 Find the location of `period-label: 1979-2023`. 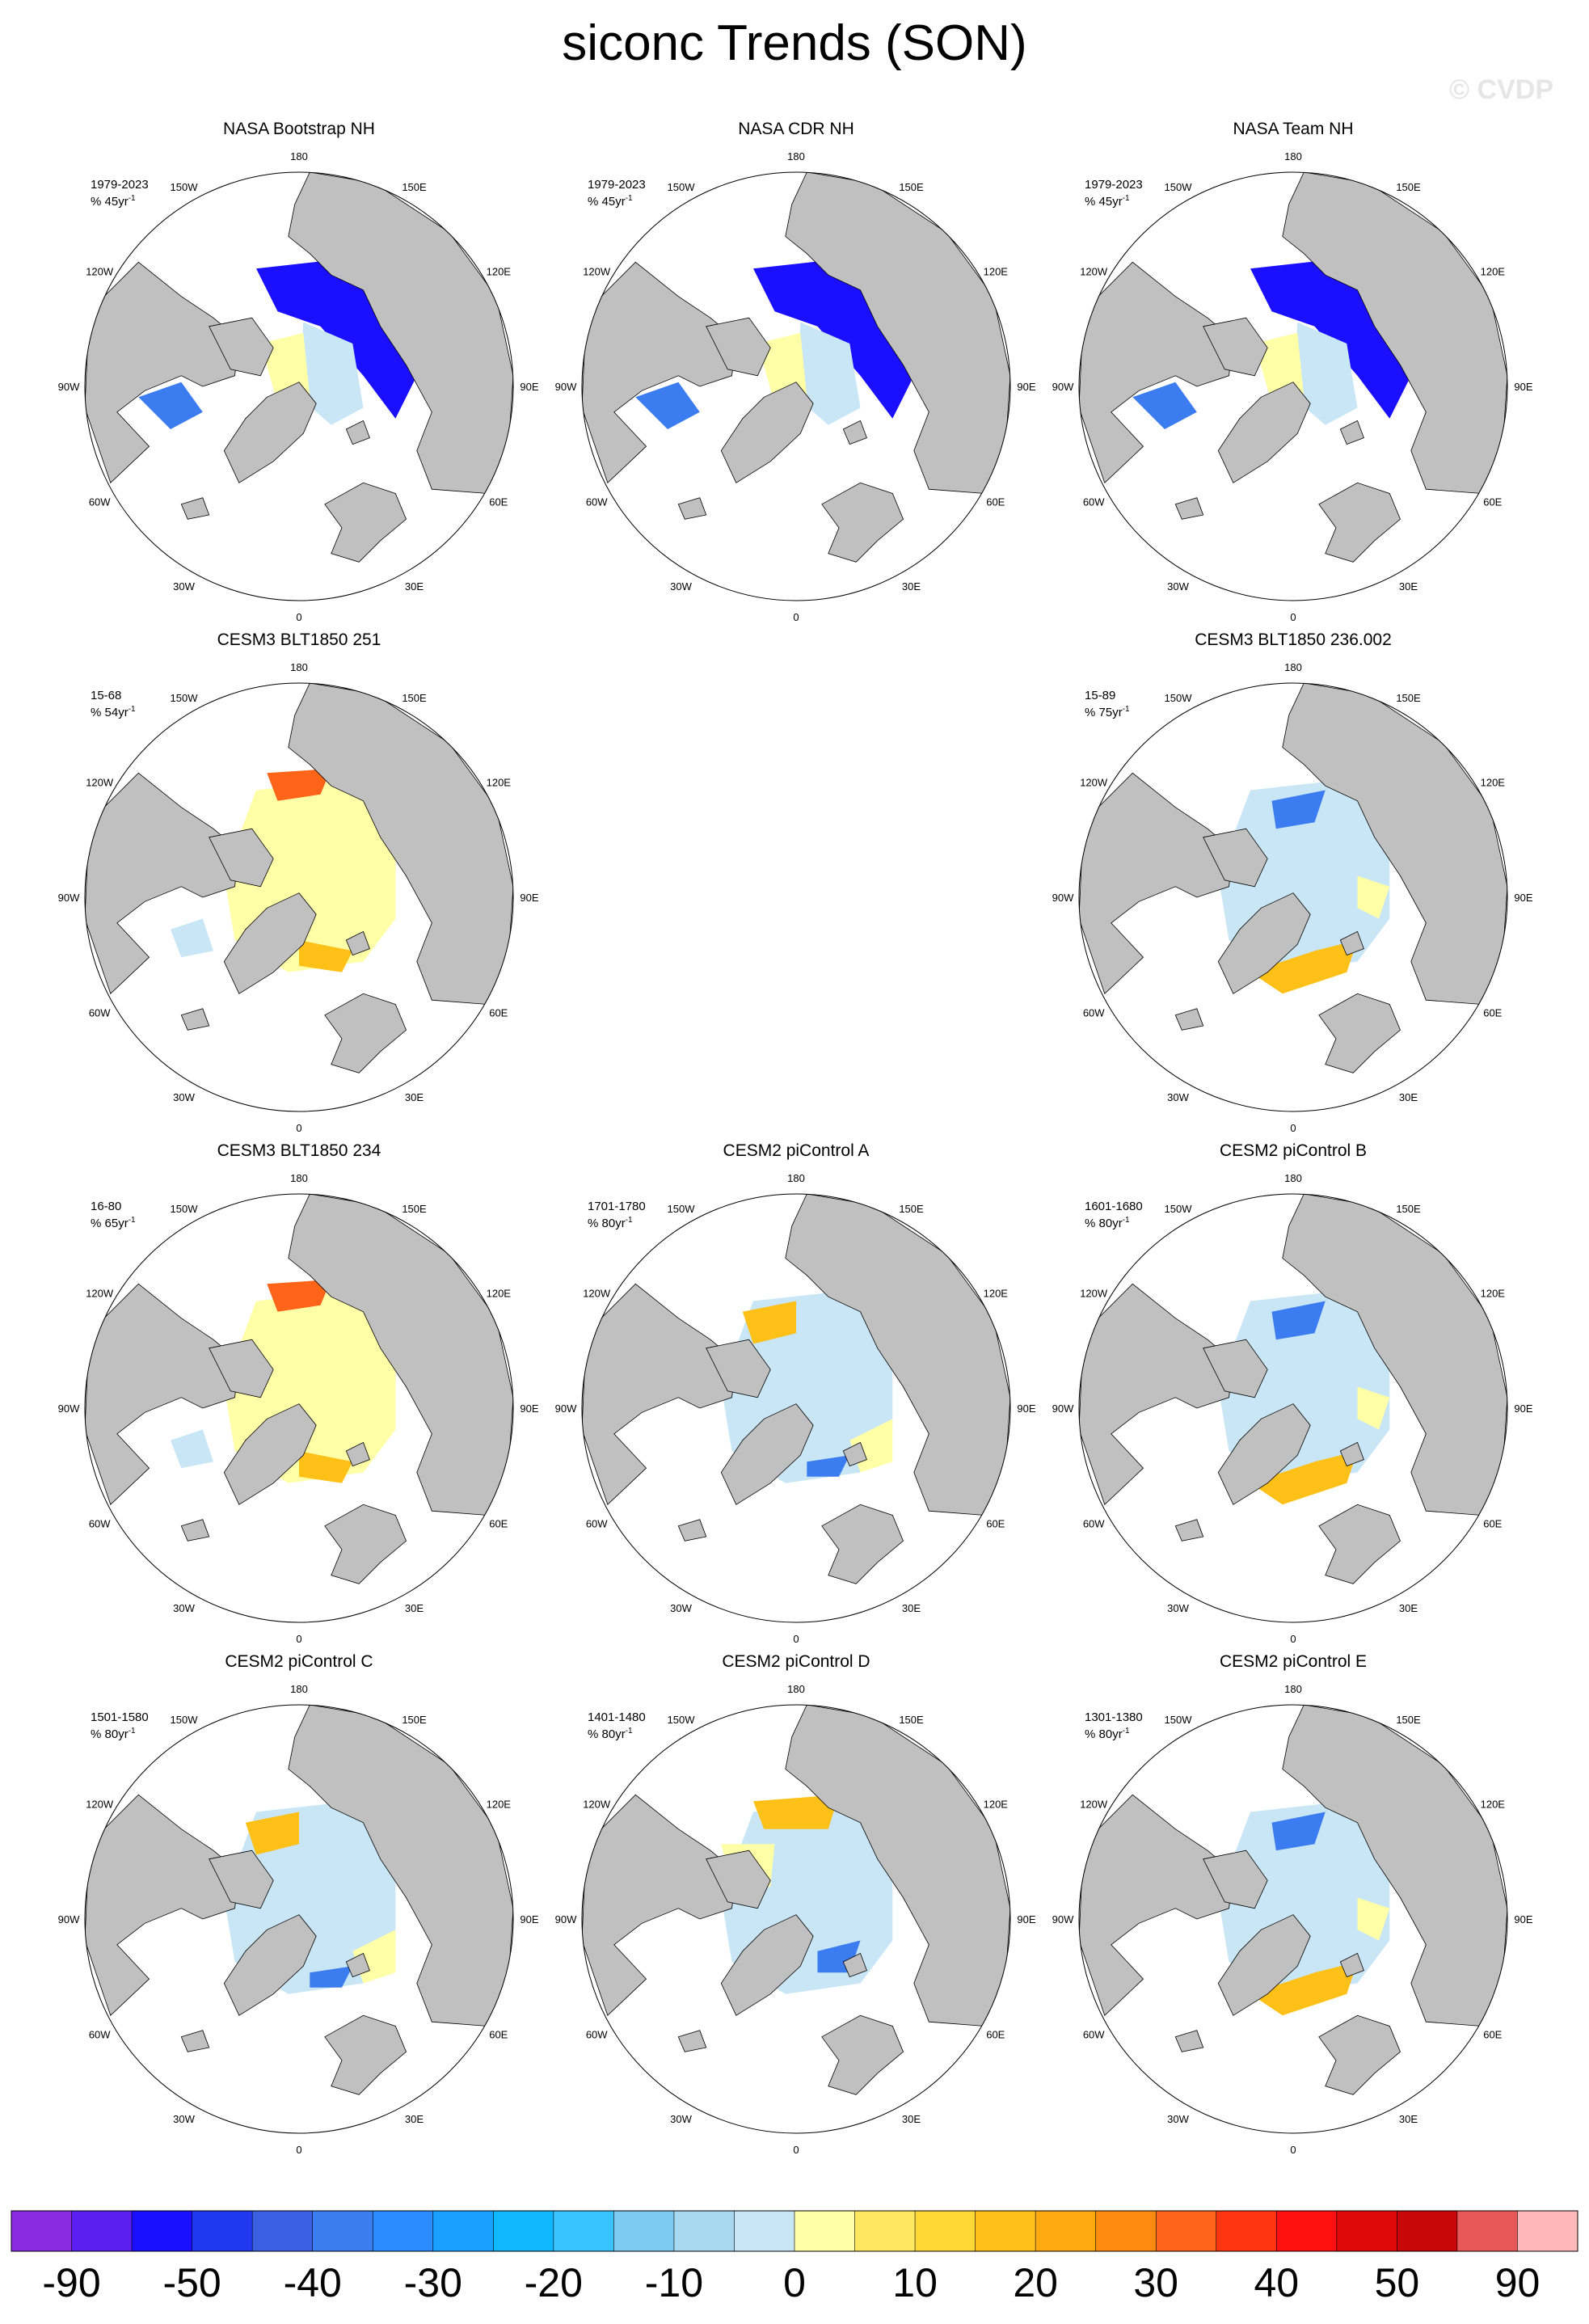

period-label: 1979-2023 is located at coordinates (1114, 185).